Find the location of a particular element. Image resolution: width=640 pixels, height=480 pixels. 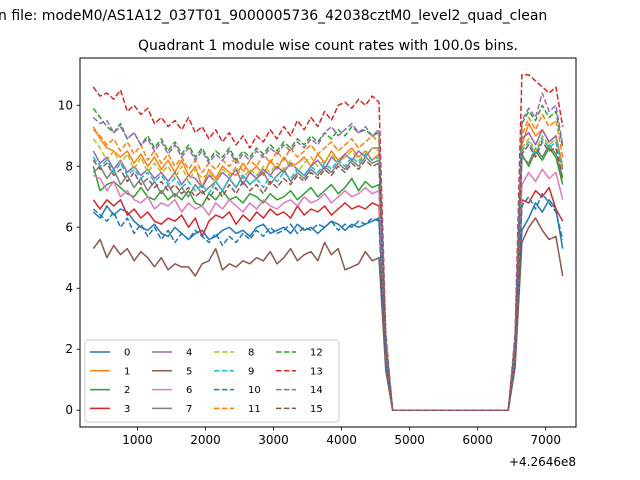

legend-label-5: 5 is located at coordinates (189, 371).